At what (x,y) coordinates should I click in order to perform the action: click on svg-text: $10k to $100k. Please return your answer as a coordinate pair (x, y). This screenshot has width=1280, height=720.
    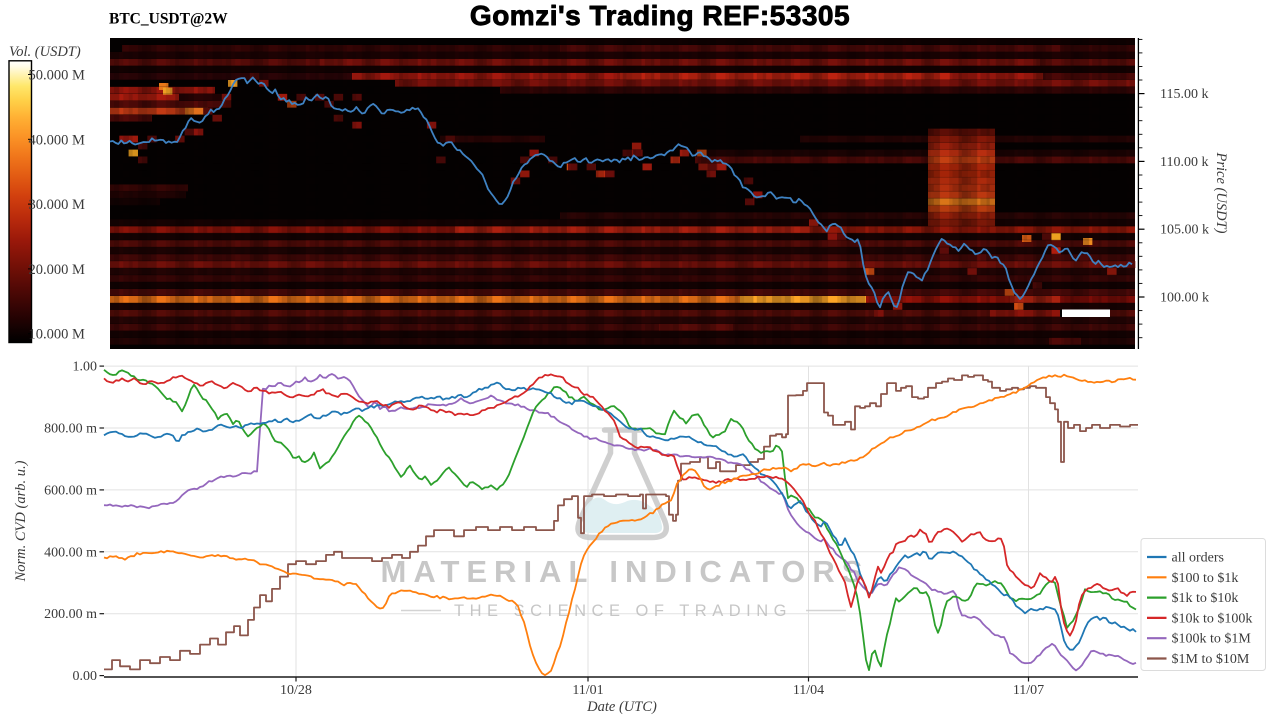
    Looking at the image, I should click on (1212, 618).